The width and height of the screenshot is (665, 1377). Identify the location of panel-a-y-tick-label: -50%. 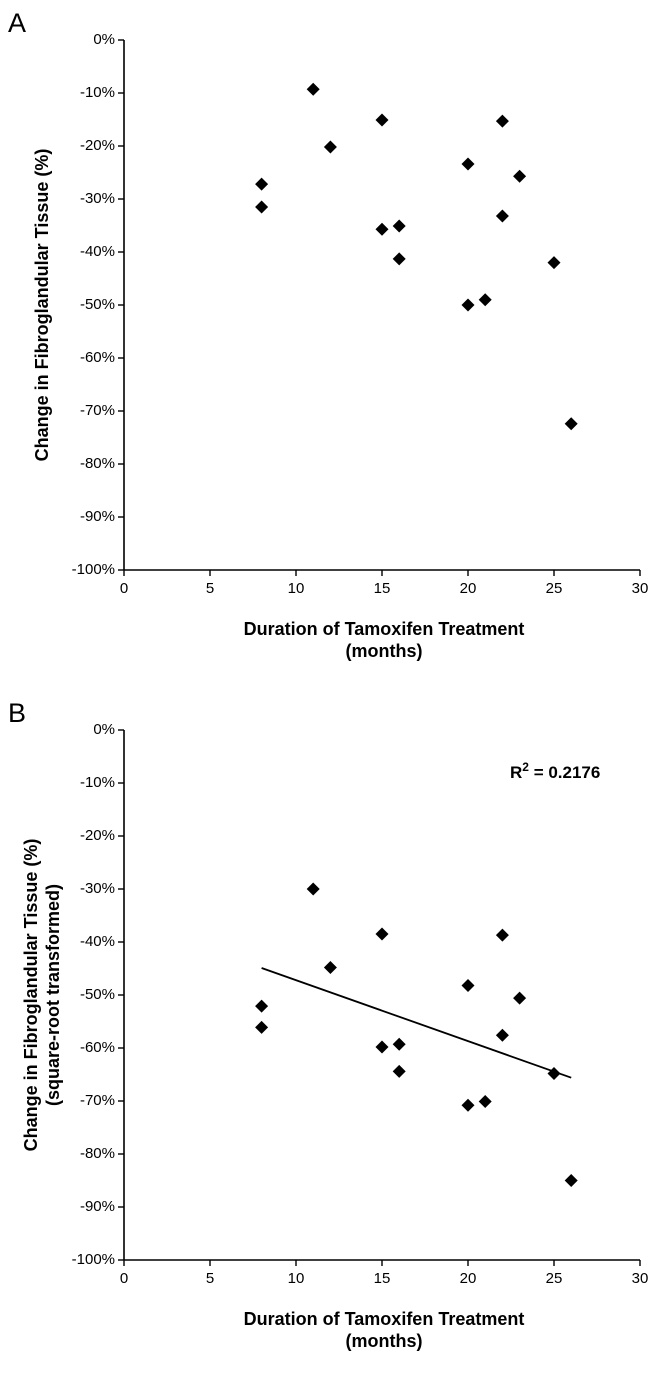
(97, 304).